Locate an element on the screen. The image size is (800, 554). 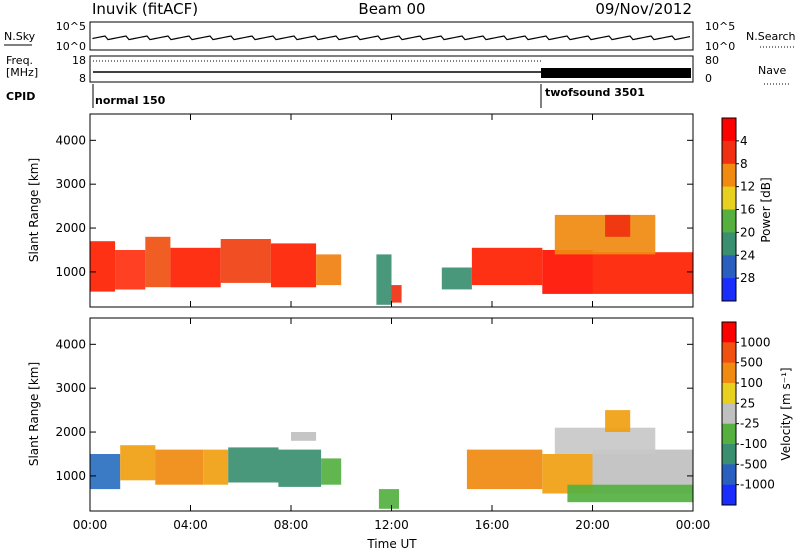
nsearch-label: N.Search is located at coordinates (771, 36).